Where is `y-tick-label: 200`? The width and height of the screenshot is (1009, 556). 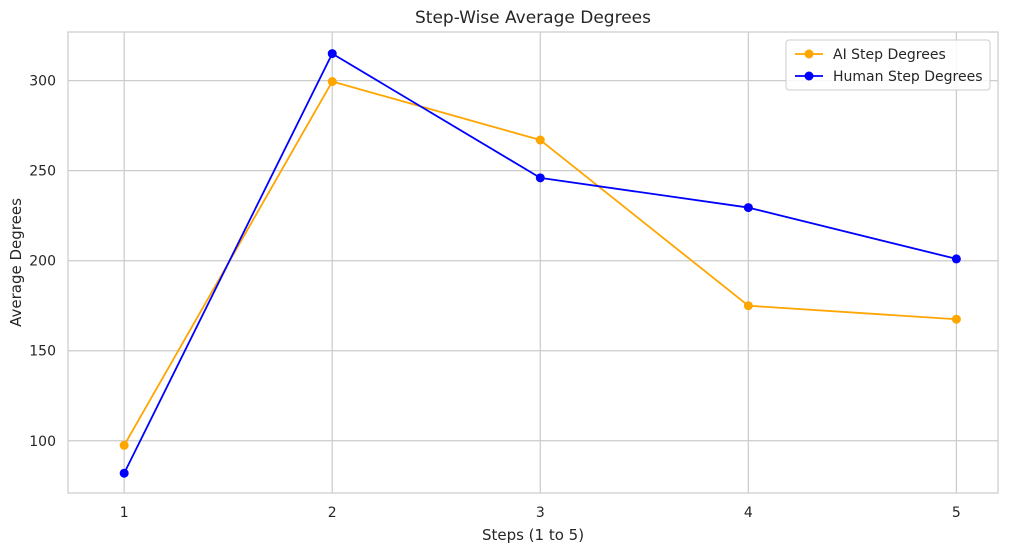
y-tick-label: 200 is located at coordinates (42, 262).